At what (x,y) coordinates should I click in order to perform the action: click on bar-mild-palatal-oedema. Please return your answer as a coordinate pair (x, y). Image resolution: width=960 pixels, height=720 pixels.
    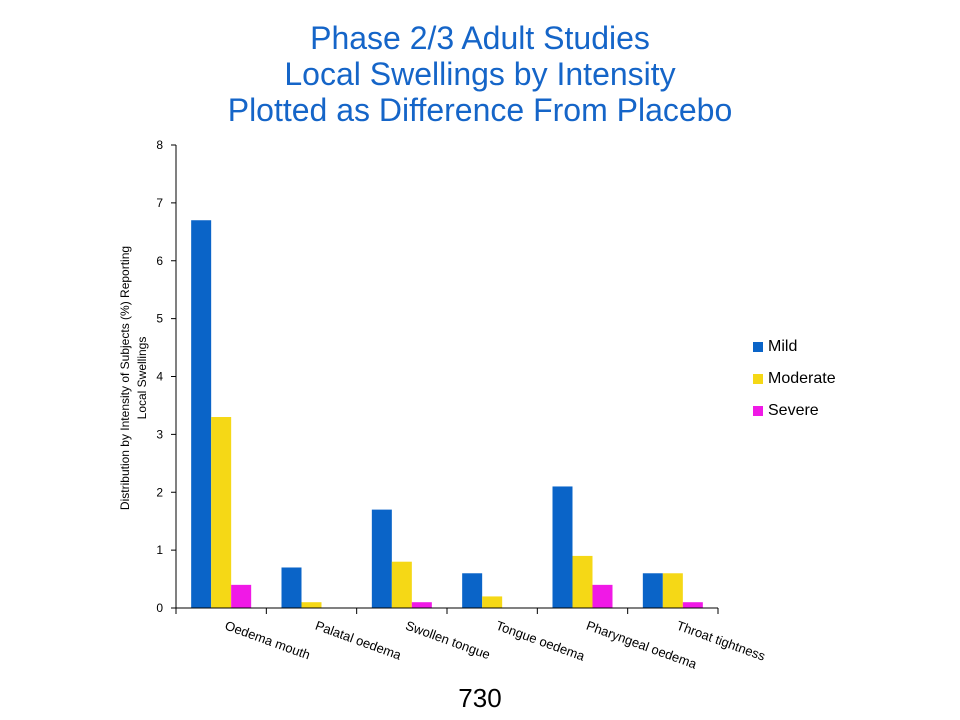
    Looking at the image, I should click on (291, 587).